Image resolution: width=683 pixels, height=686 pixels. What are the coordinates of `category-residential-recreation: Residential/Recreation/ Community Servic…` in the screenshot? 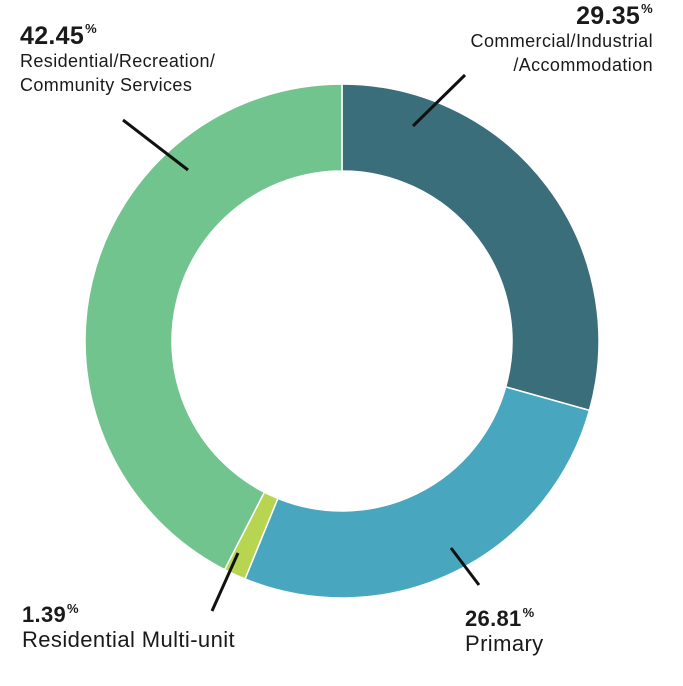 It's located at (118, 73).